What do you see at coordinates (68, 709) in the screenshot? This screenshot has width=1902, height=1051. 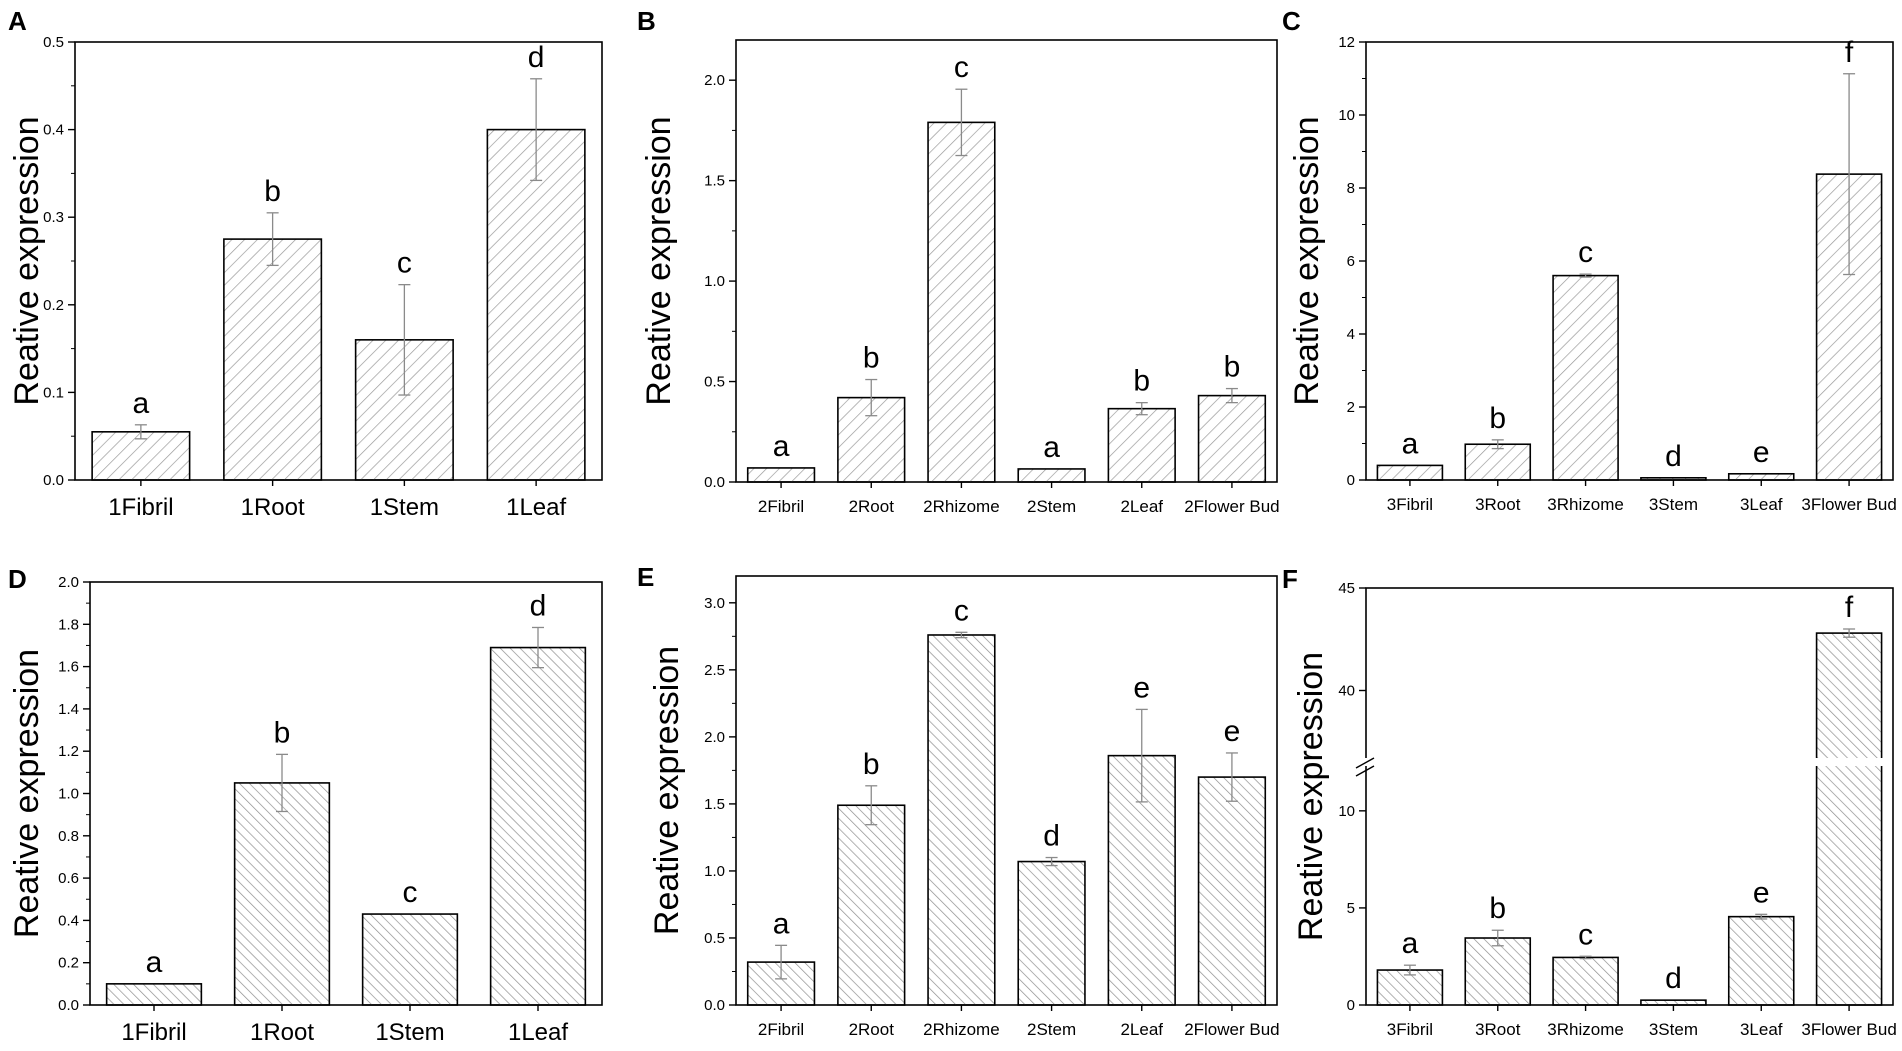 I see `y-tick-label-d: 1.4` at bounding box center [68, 709].